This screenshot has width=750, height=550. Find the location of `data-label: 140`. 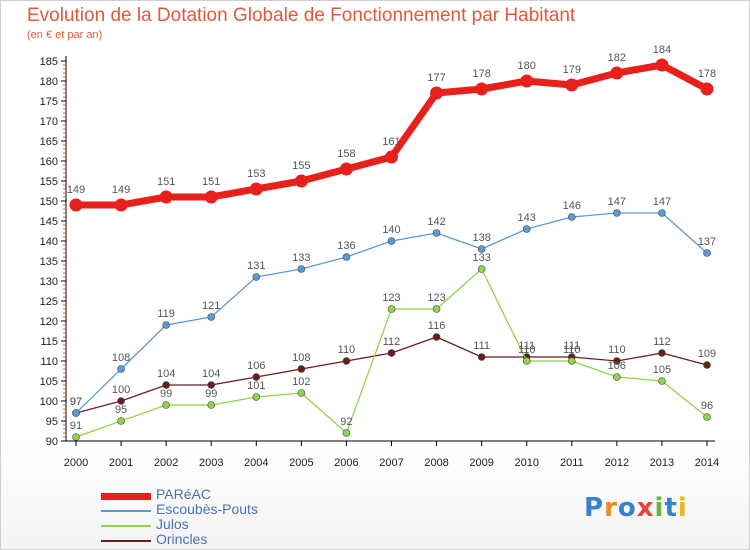

data-label: 140 is located at coordinates (391, 230).